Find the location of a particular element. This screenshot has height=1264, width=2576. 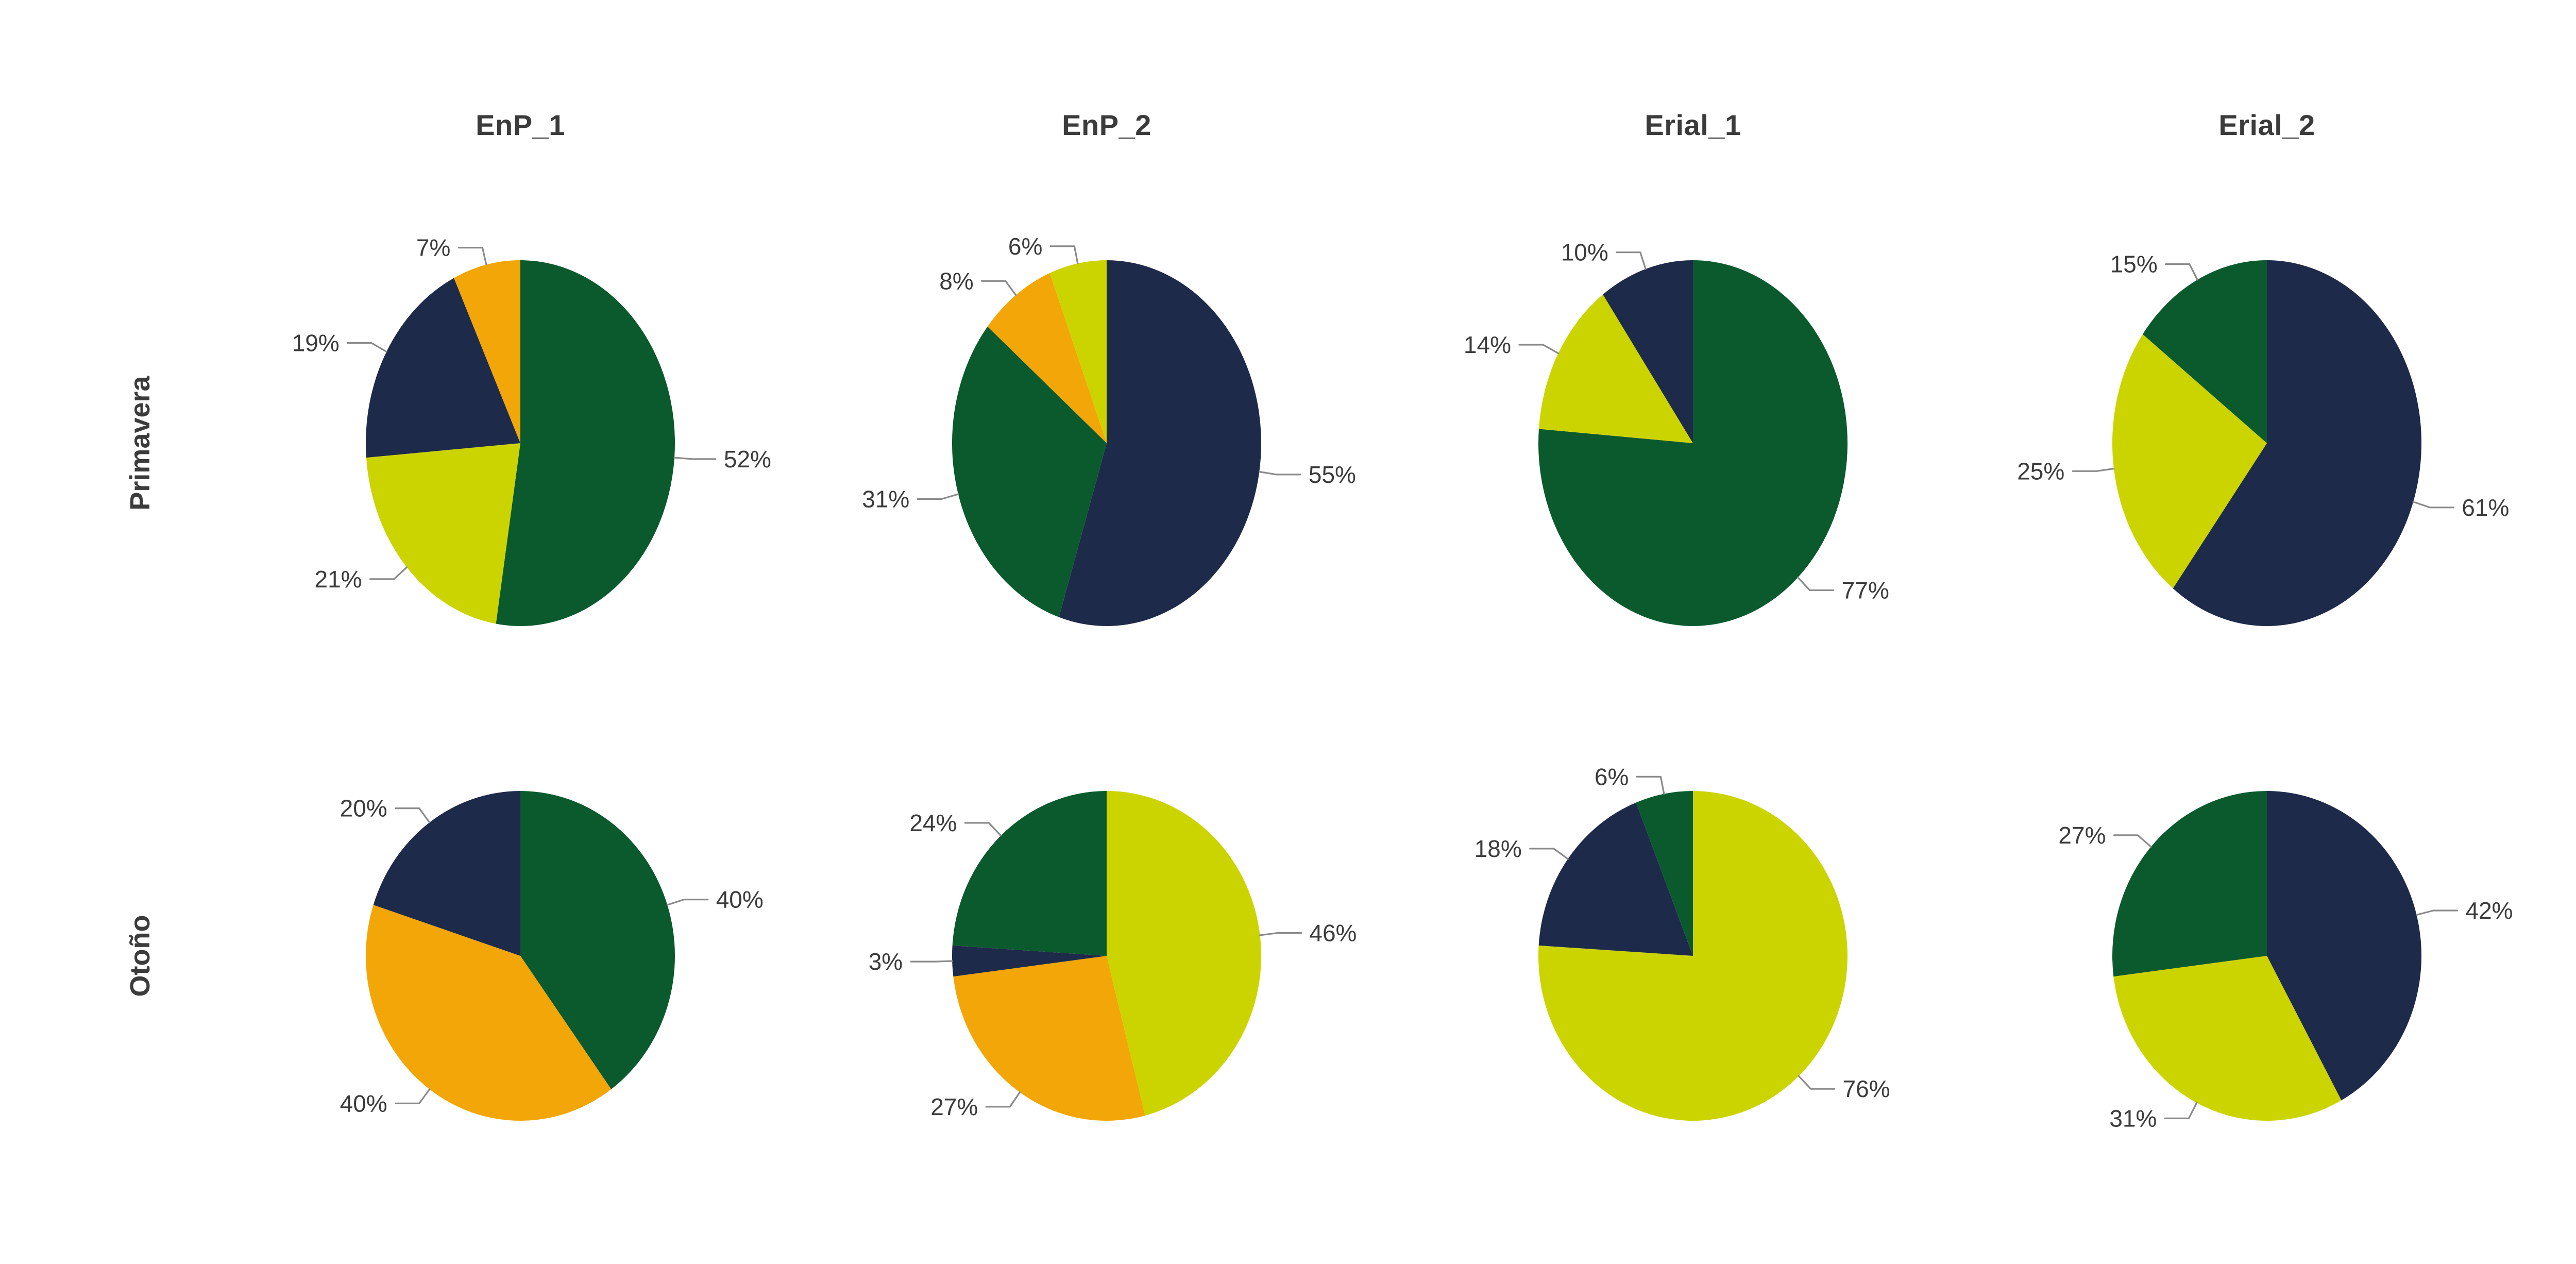

pie-chart-enp_2-otono: 46% 27% 3% 24% is located at coordinates (1106, 956).